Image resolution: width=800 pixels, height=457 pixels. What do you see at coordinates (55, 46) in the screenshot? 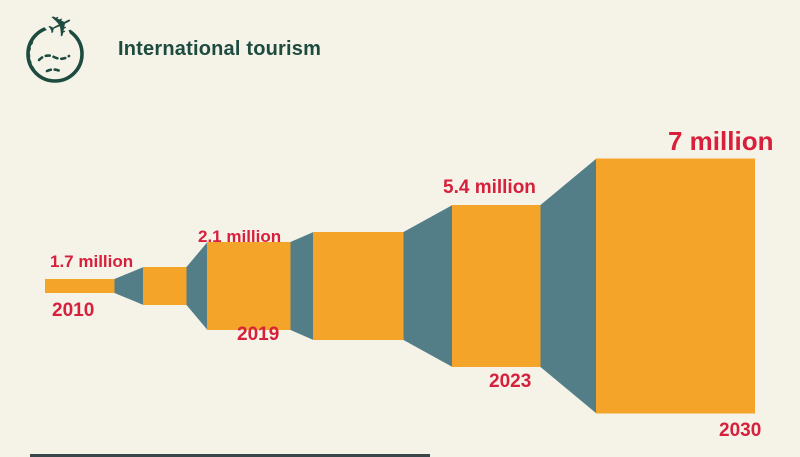
I see `globe-airplane-icon: ✈` at bounding box center [55, 46].